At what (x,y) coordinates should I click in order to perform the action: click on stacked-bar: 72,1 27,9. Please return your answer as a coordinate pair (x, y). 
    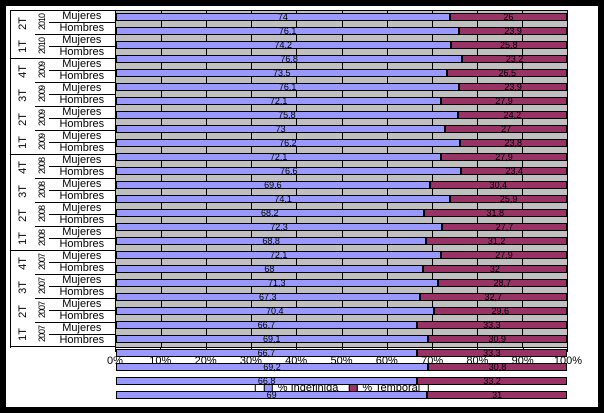
    Looking at the image, I should click on (341, 100).